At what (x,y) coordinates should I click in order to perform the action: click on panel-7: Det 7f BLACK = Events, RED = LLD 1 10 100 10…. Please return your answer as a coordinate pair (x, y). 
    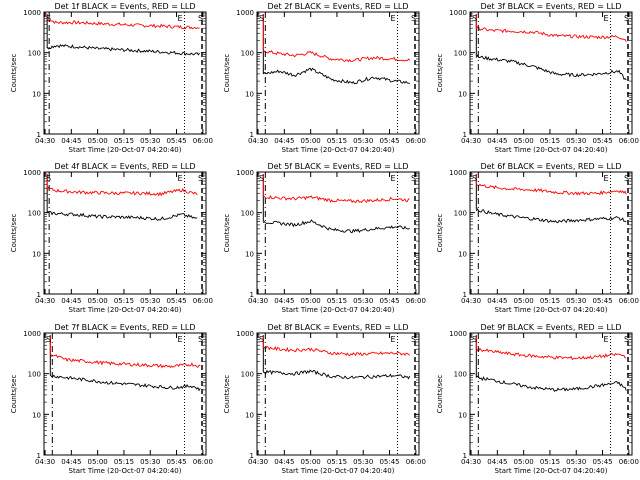
    Looking at the image, I should click on (111, 399).